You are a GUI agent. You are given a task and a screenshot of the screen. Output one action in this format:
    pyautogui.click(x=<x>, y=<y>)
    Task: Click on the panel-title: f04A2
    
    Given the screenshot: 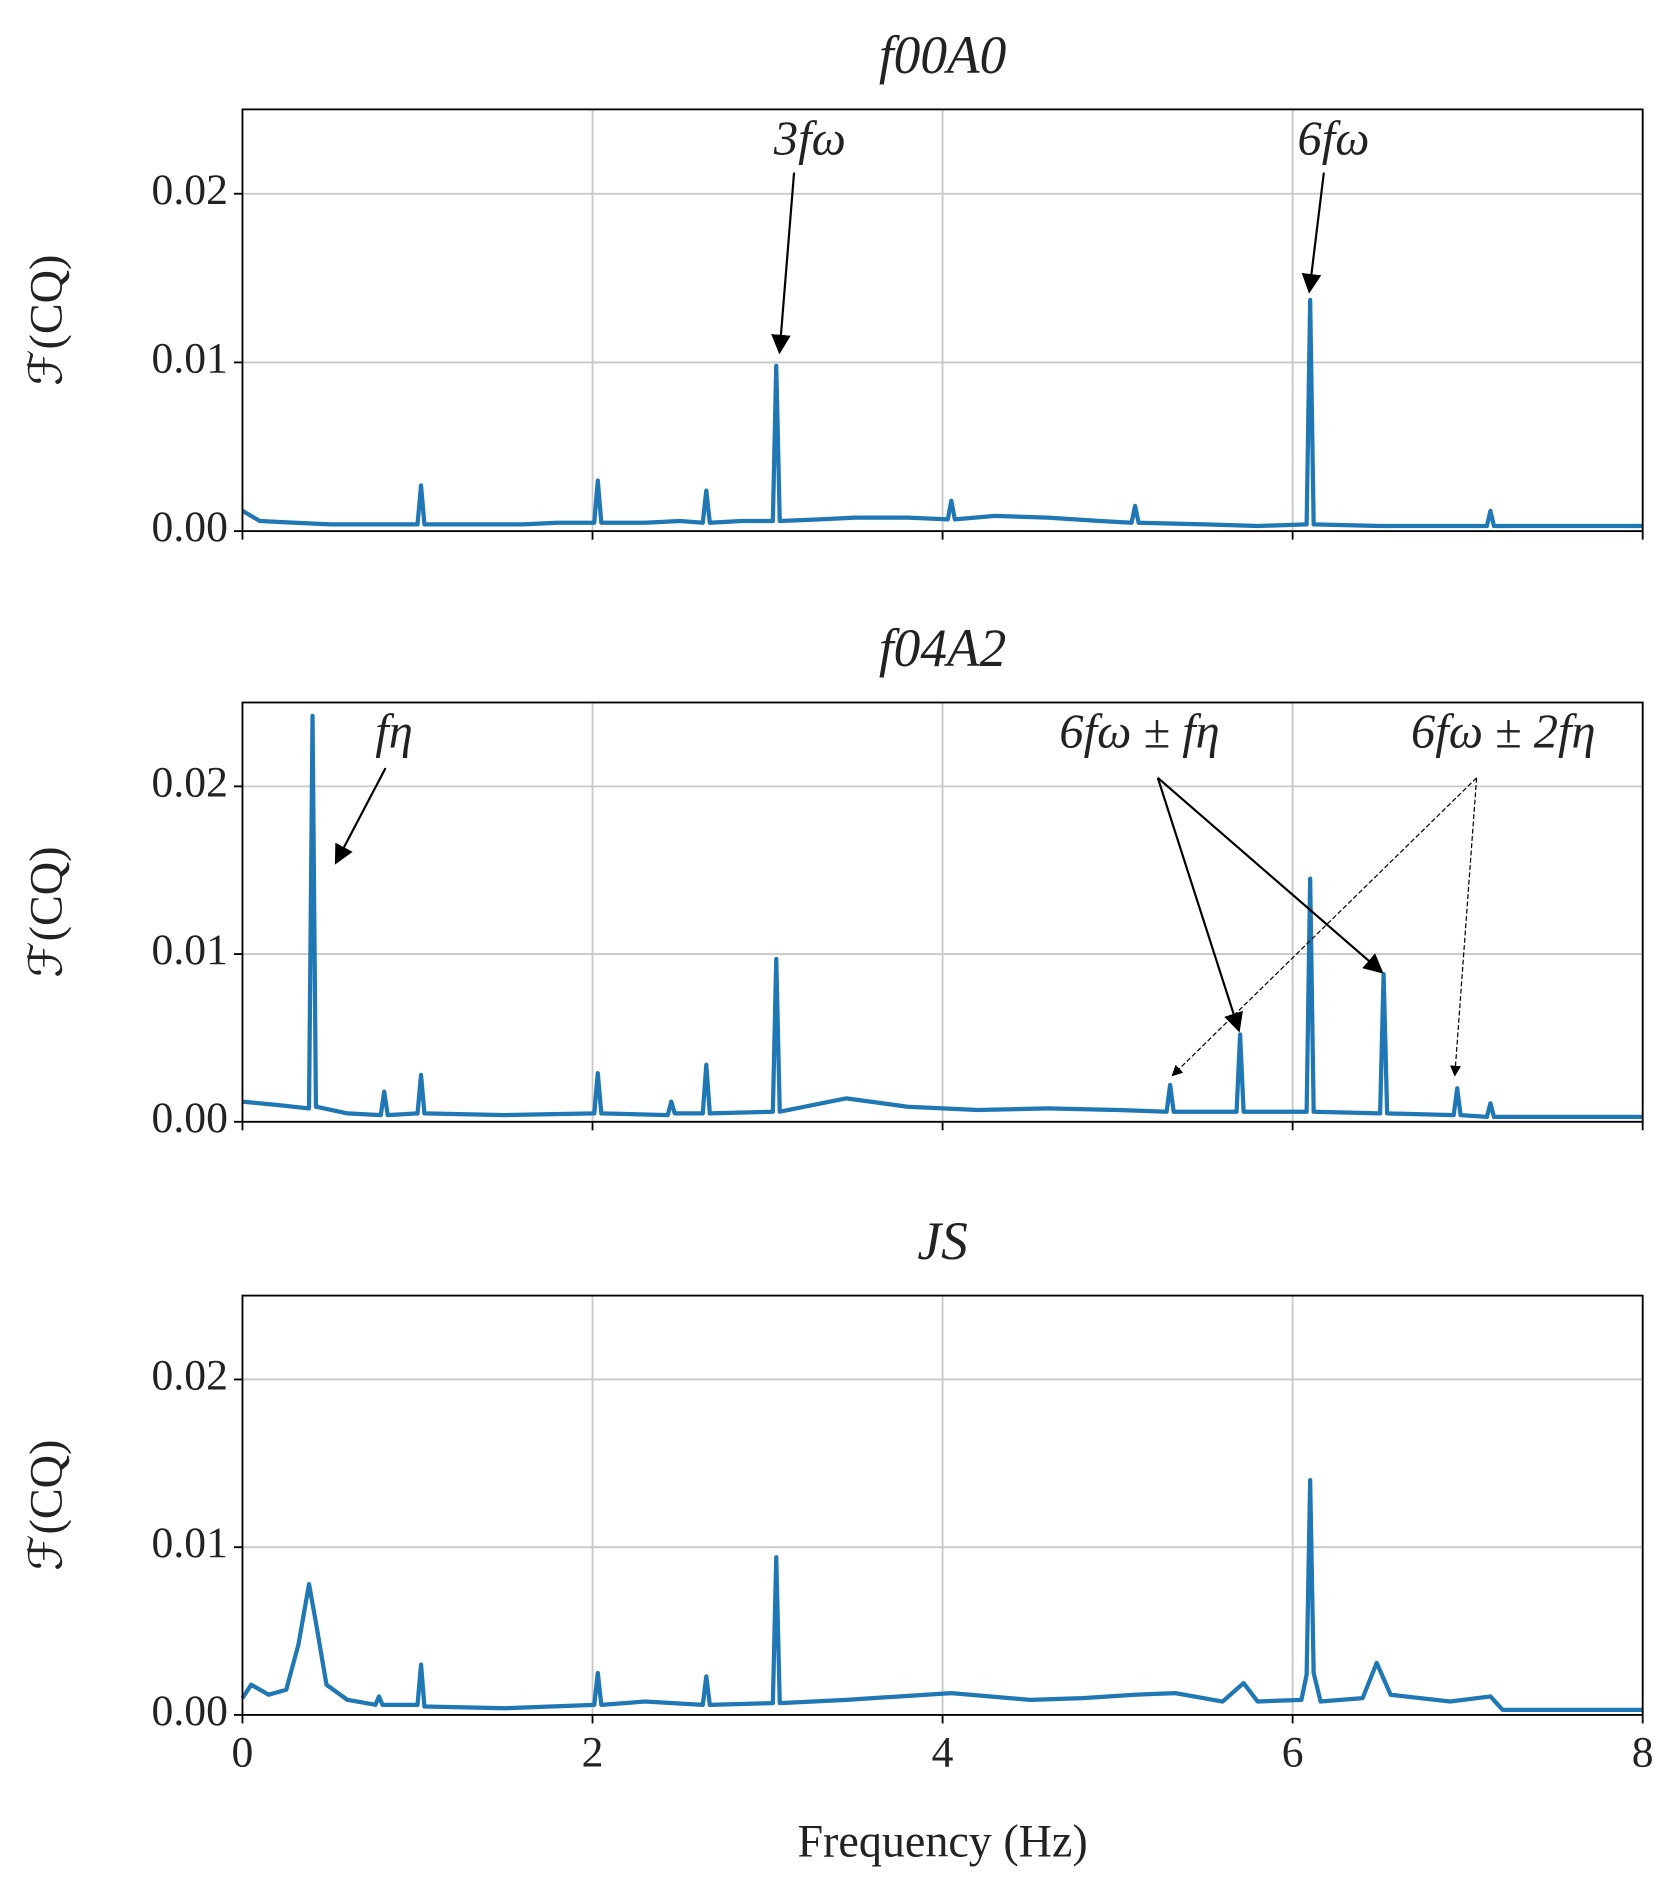 What is the action you would take?
    pyautogui.click(x=942, y=648)
    